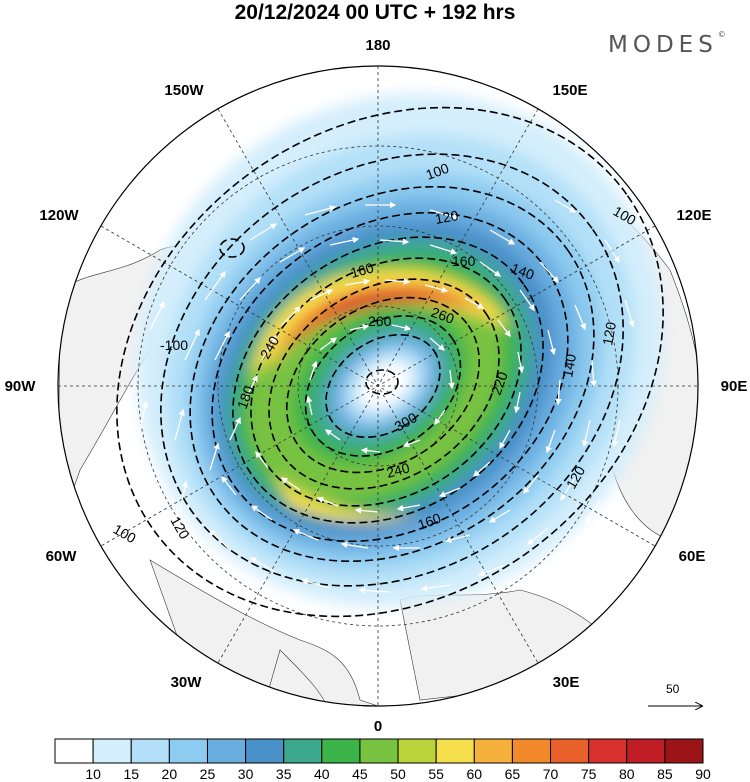 This screenshot has width=750, height=782. I want to click on colorbar-tick-label: 65, so click(512, 774).